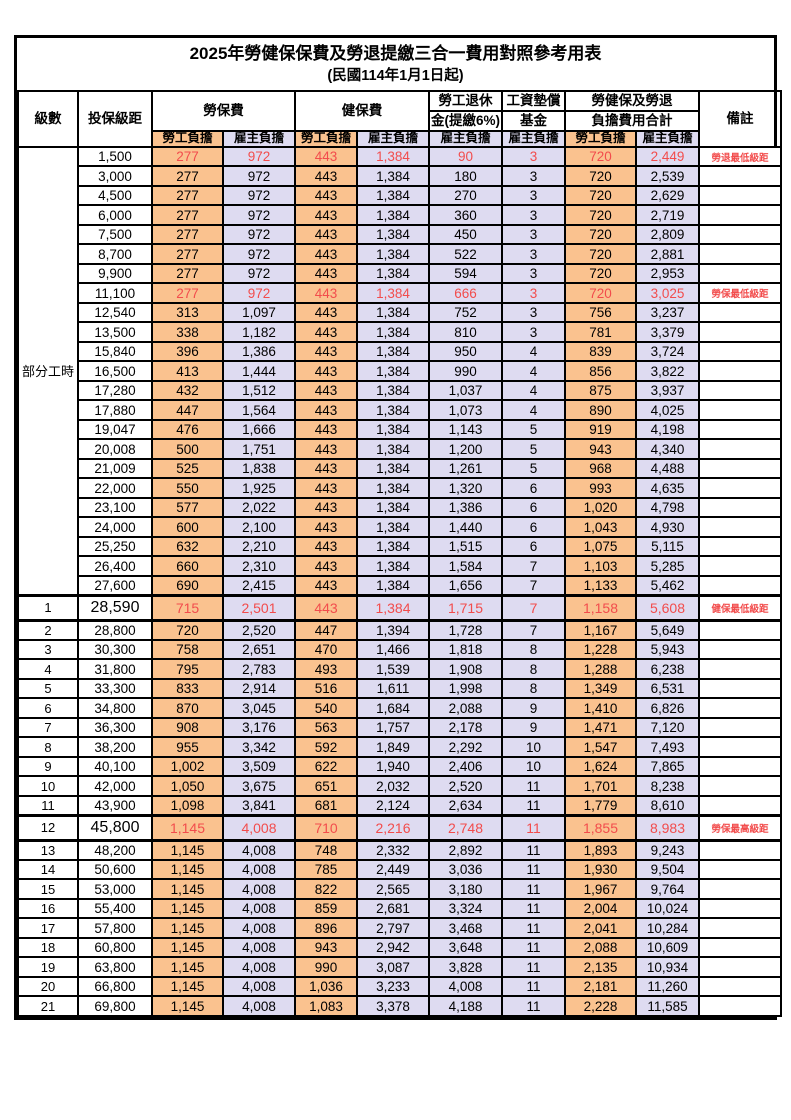 The width and height of the screenshot is (791, 1120). What do you see at coordinates (115, 312) in the screenshot?
I see `cell-bracket: 12,540` at bounding box center [115, 312].